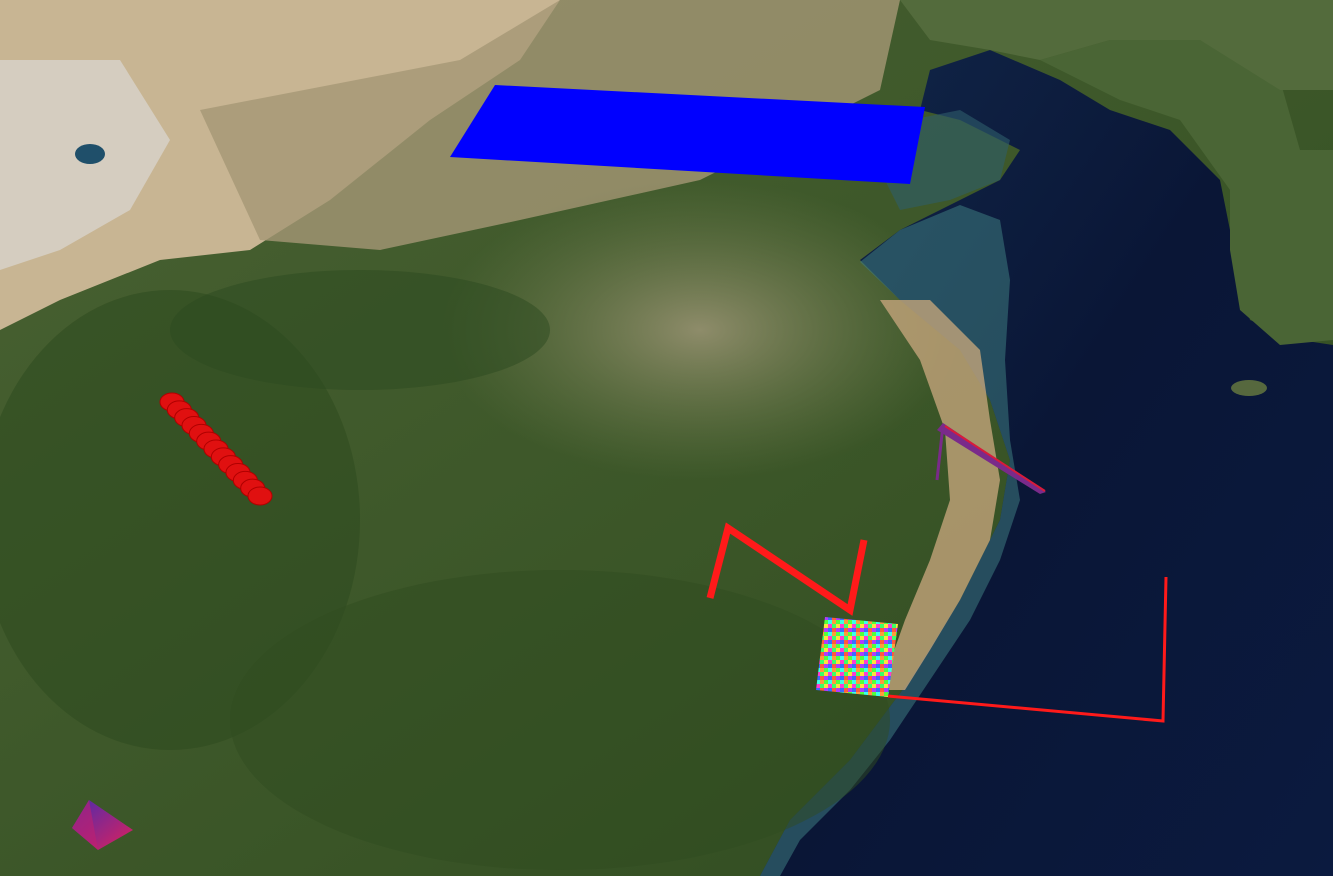 The image size is (1333, 876). What do you see at coordinates (85, 165) in the screenshot?
I see `snow-mountains` at bounding box center [85, 165].